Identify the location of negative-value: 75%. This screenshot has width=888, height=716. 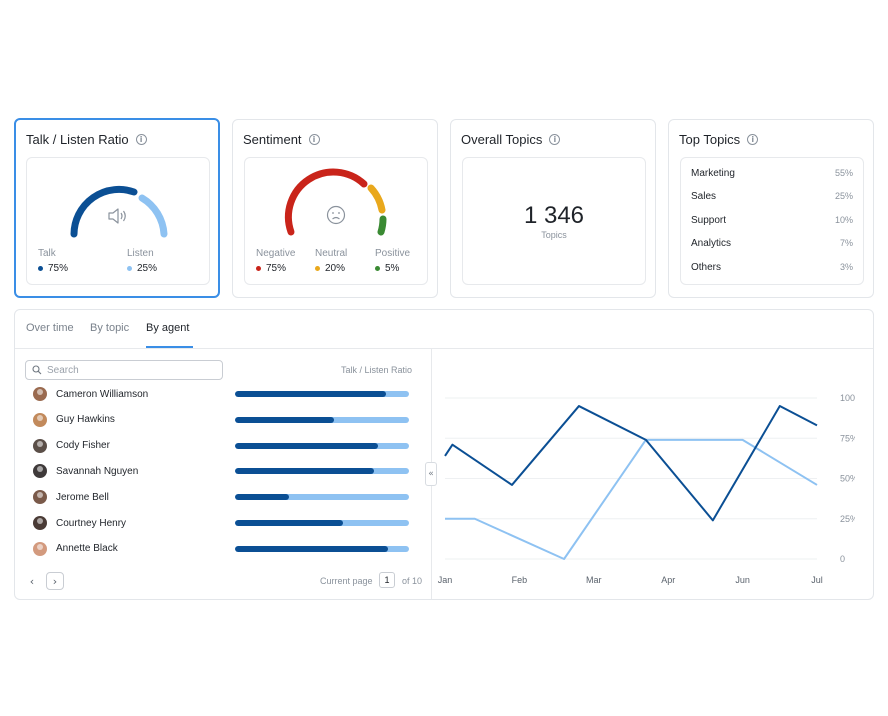
(271, 268).